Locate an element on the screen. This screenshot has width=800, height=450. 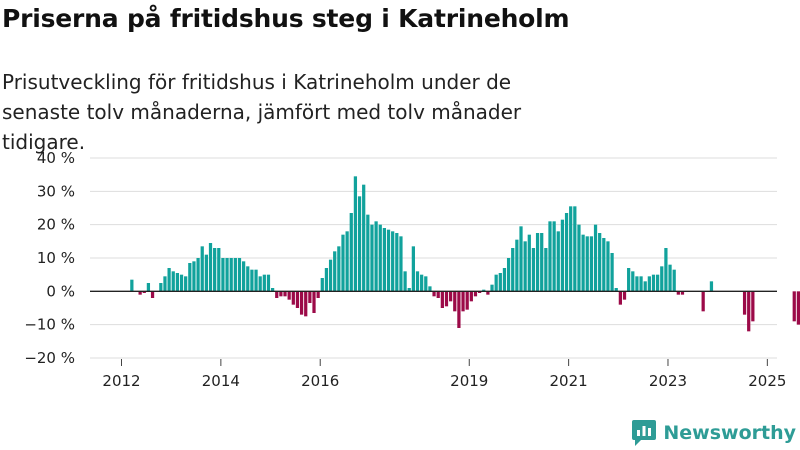
x-tick-label: 2023 is located at coordinates (668, 381).